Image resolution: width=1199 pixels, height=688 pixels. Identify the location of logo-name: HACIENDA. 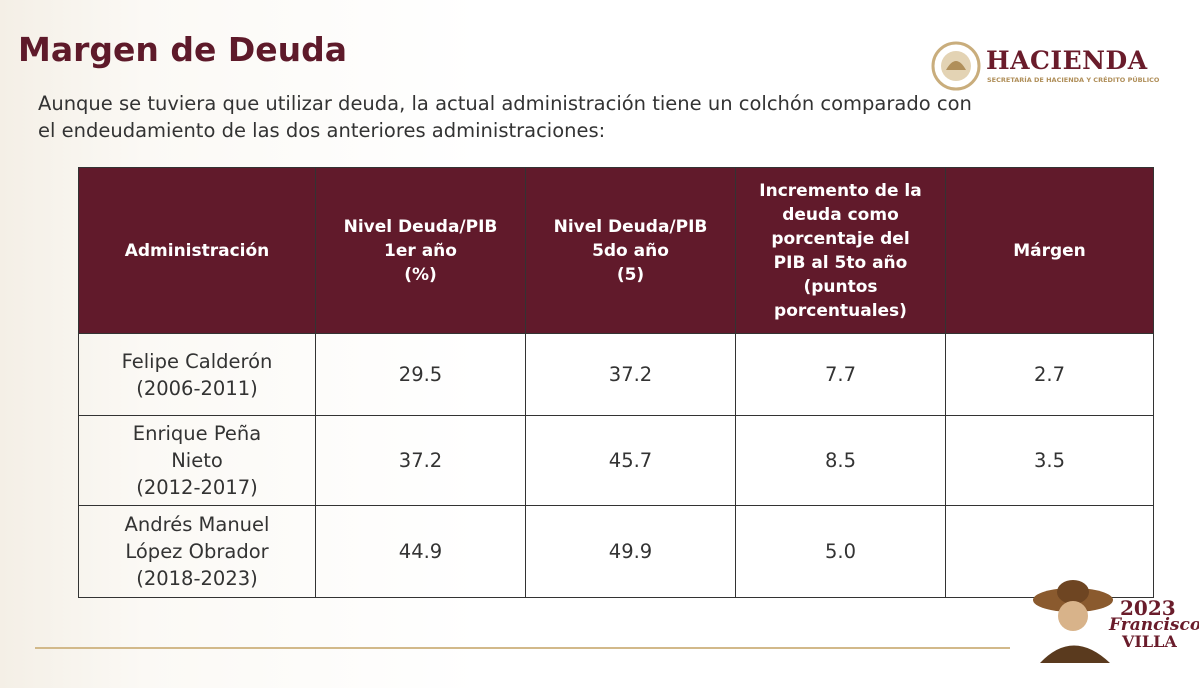
(1067, 60).